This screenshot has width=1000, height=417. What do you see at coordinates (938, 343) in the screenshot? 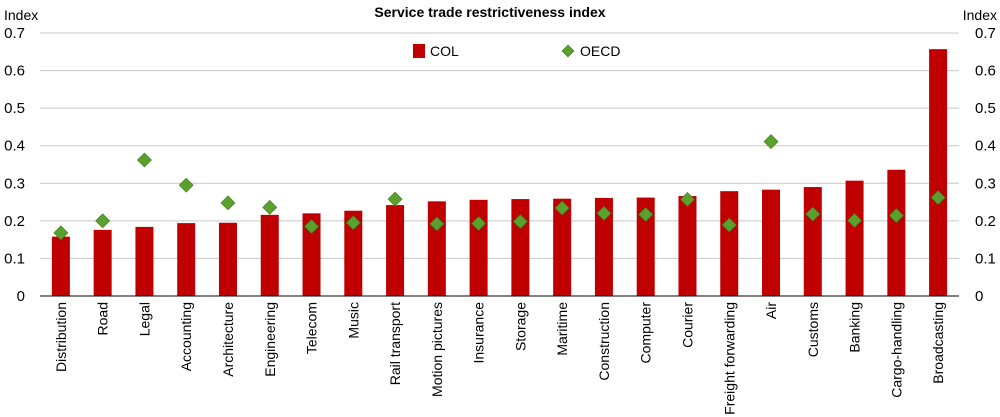
I see `x-tick-label: Broadcasting` at bounding box center [938, 343].